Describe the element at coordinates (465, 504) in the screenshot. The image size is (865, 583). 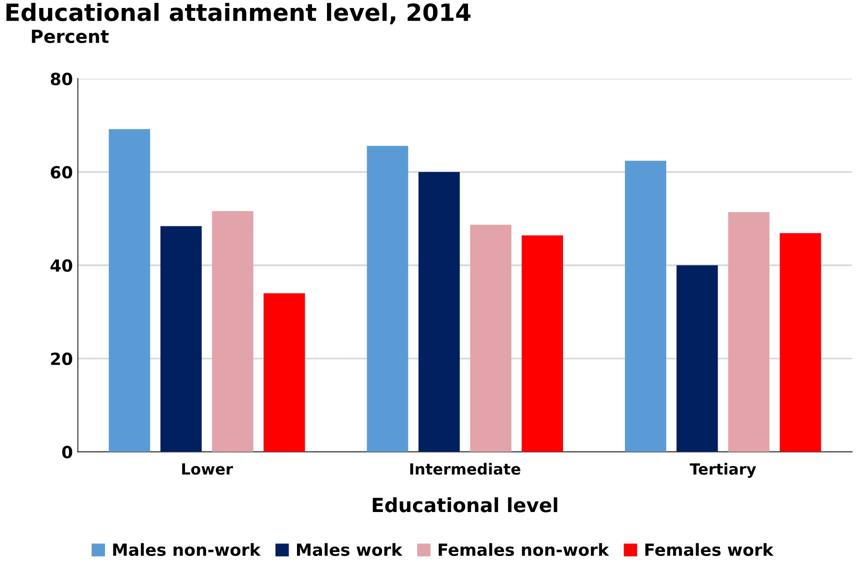
I see `x-axis-title: Educational level` at that location.